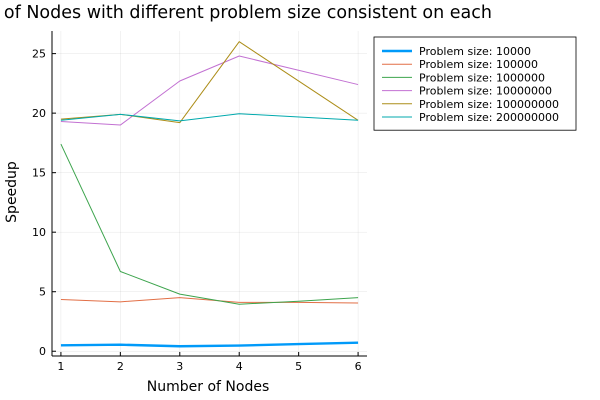 The width and height of the screenshot is (600, 400). I want to click on x-tick-label: 2, so click(120, 366).